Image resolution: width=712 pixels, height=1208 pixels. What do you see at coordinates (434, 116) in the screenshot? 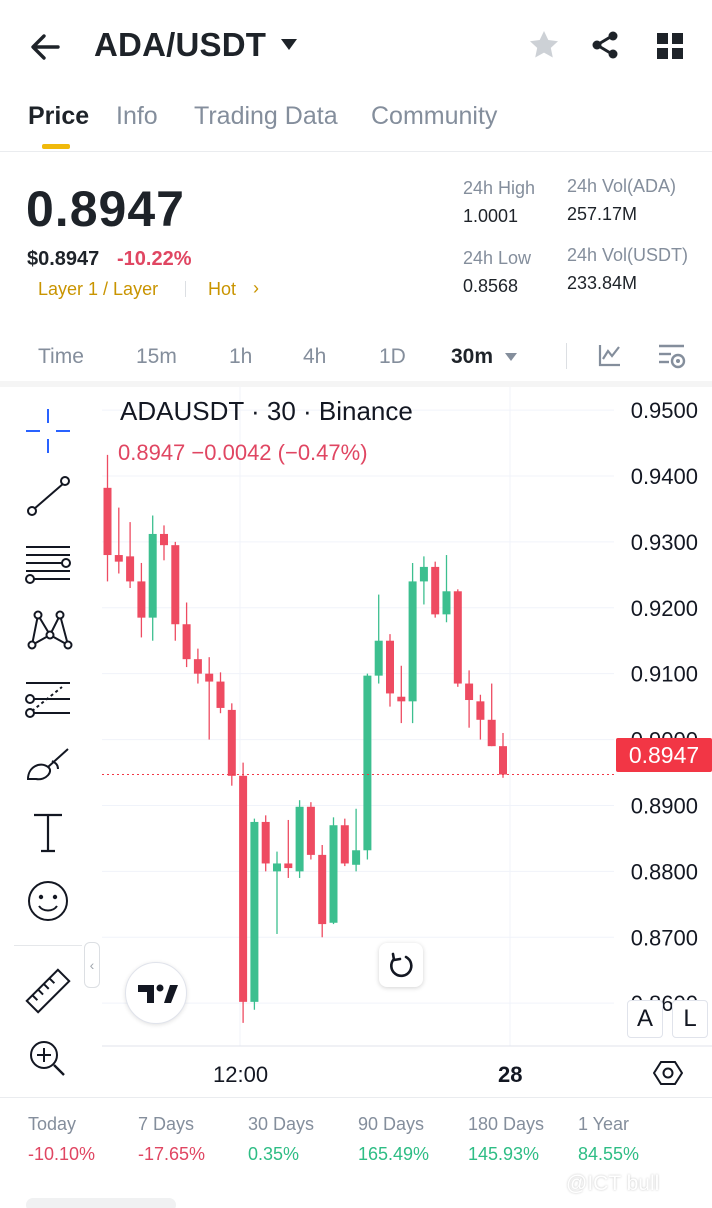
I see `tab-community: Community` at bounding box center [434, 116].